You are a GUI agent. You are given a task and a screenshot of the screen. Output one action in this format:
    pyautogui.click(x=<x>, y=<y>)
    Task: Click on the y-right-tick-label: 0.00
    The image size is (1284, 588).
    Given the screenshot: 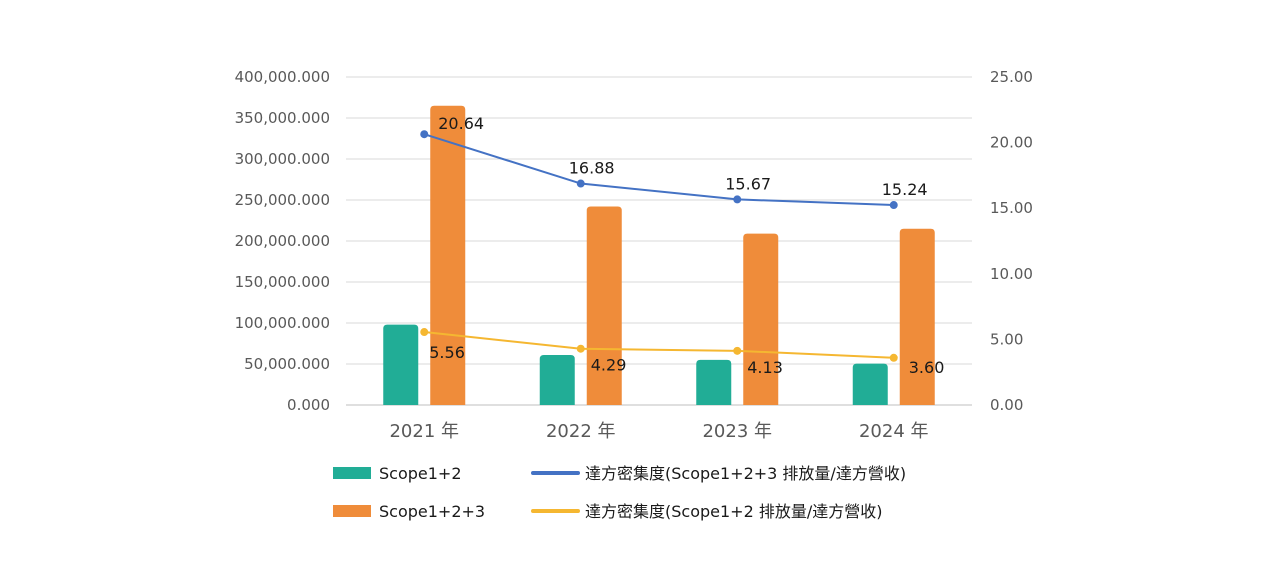 What is the action you would take?
    pyautogui.click(x=1006, y=405)
    